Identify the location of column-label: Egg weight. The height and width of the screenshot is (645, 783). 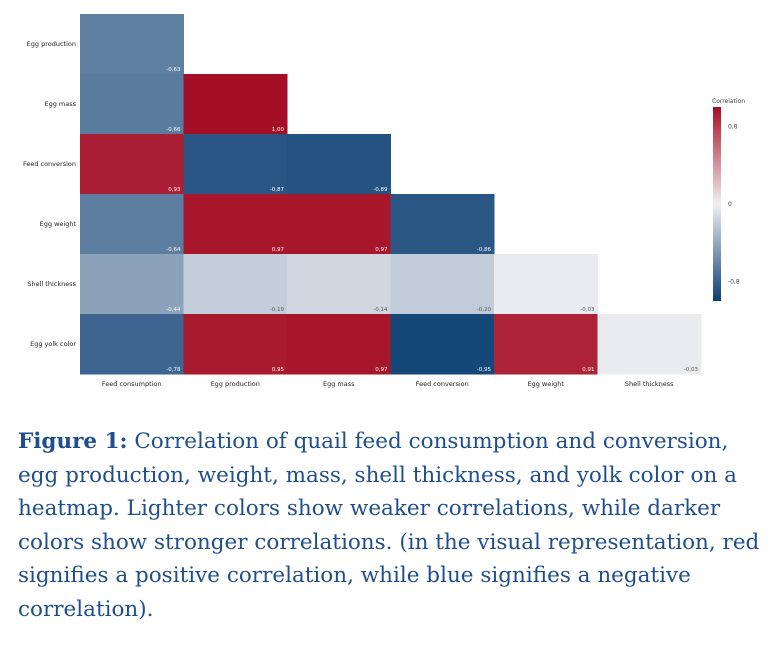
(546, 384).